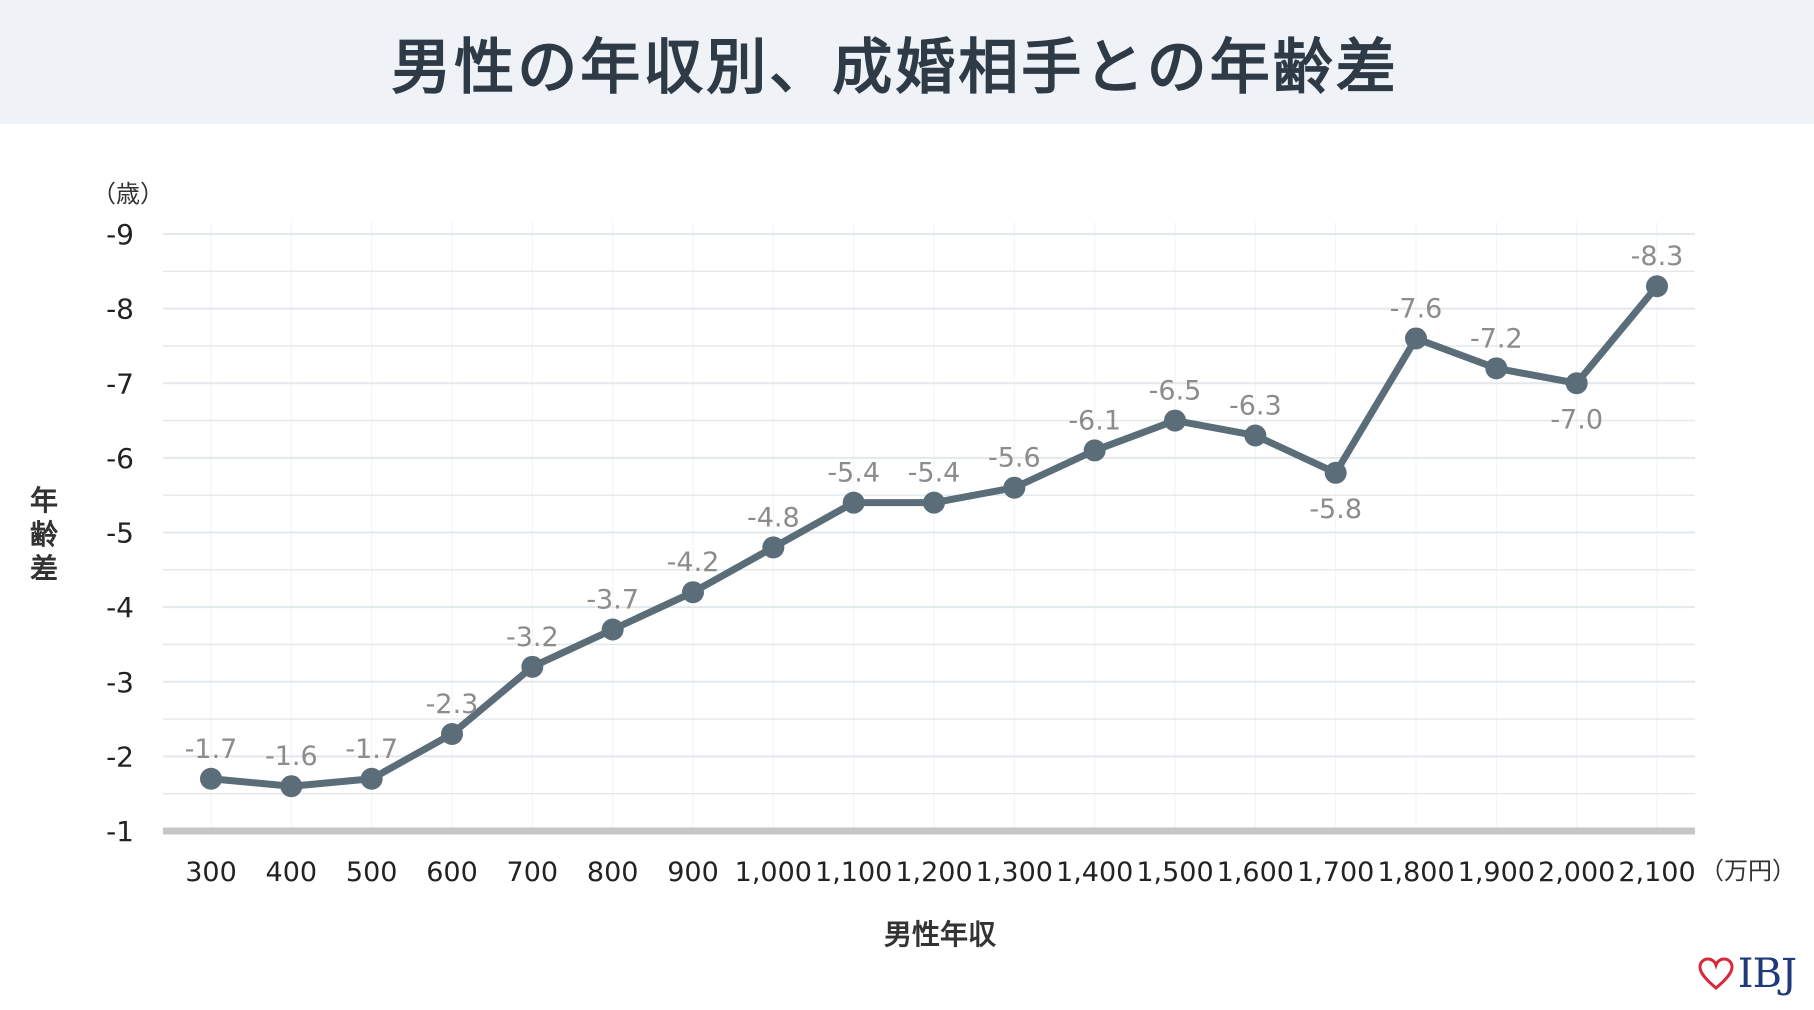  What do you see at coordinates (1175, 391) in the screenshot?
I see `data-label: -6.5` at bounding box center [1175, 391].